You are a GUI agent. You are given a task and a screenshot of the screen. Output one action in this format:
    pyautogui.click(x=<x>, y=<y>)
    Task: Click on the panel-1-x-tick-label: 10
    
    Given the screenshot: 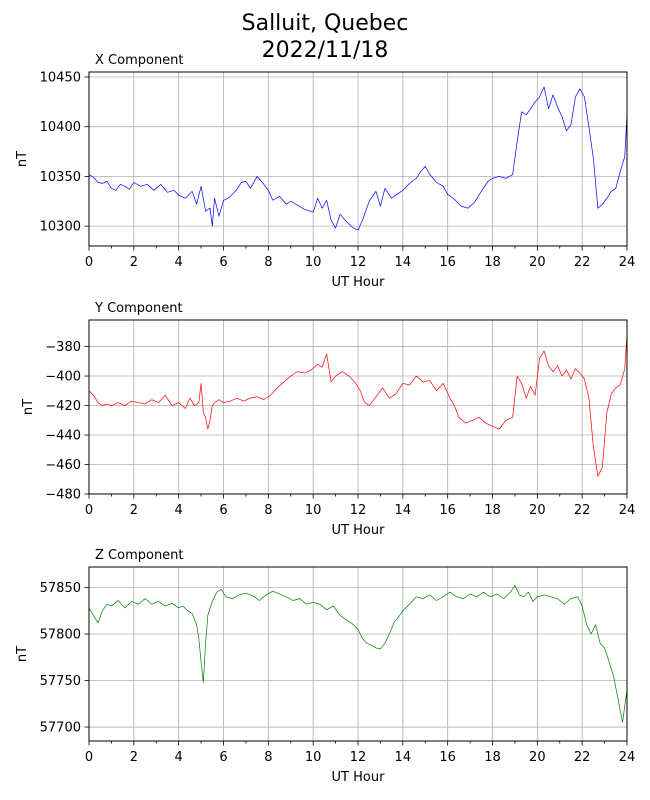 What is the action you would take?
    pyautogui.click(x=313, y=262)
    